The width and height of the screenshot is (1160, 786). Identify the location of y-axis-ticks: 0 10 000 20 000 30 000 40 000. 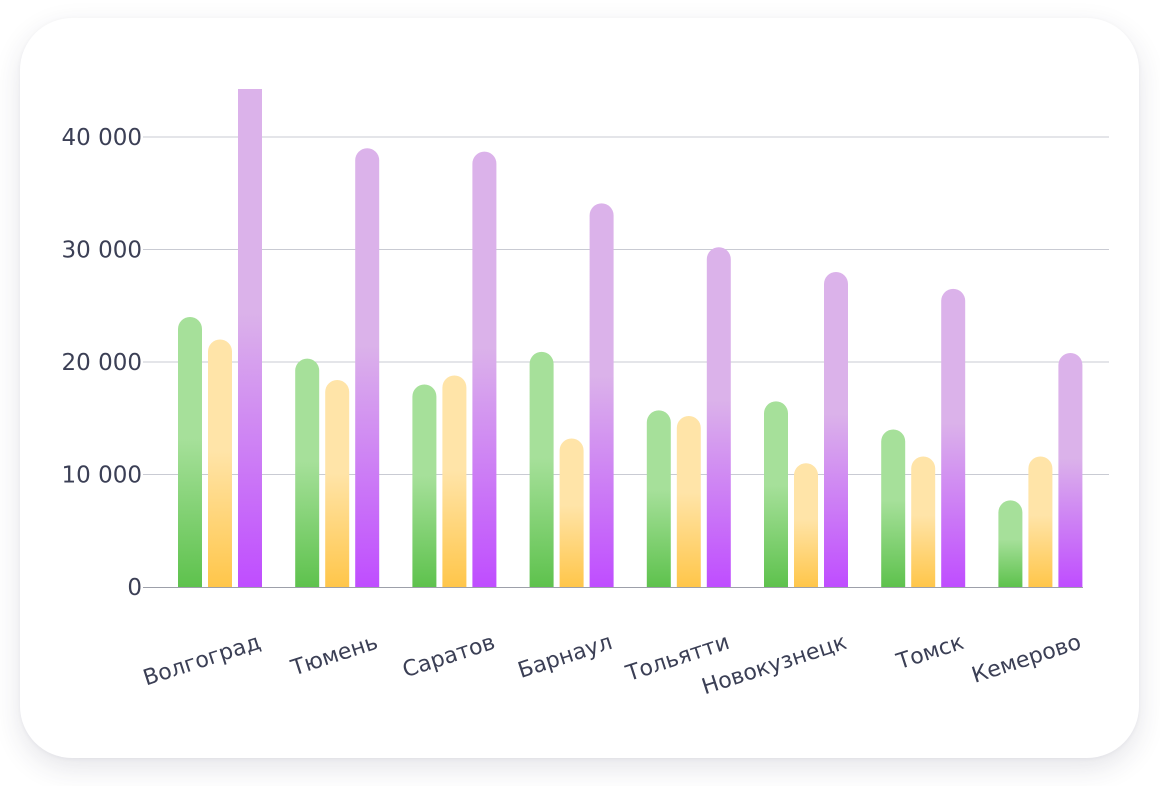
(102, 363).